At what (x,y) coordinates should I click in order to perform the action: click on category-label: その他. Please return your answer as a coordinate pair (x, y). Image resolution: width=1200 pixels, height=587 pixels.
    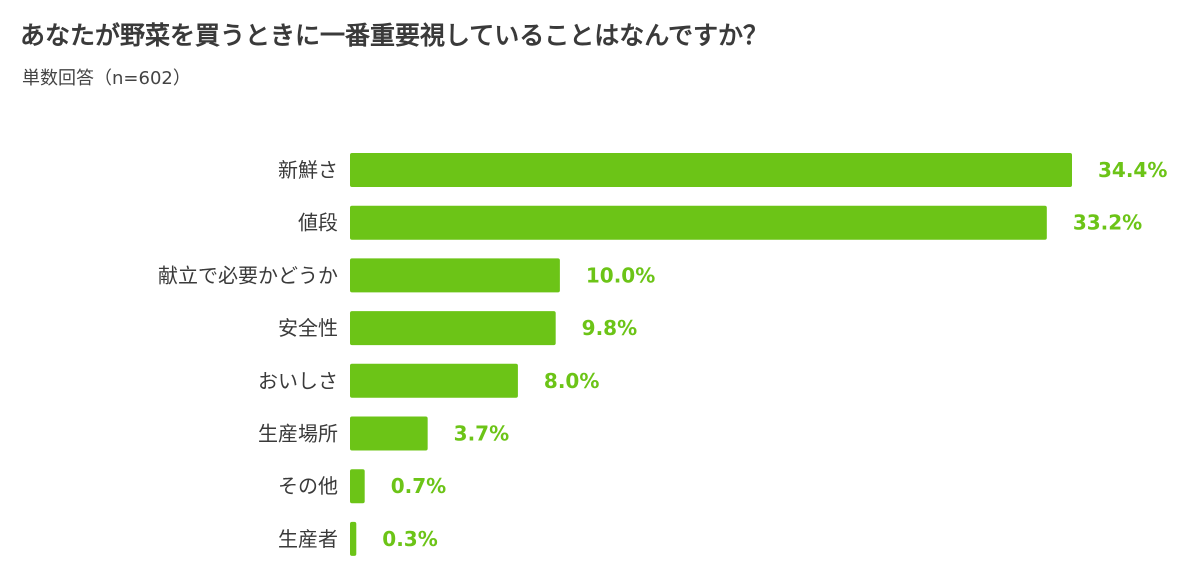
    Looking at the image, I should click on (308, 486).